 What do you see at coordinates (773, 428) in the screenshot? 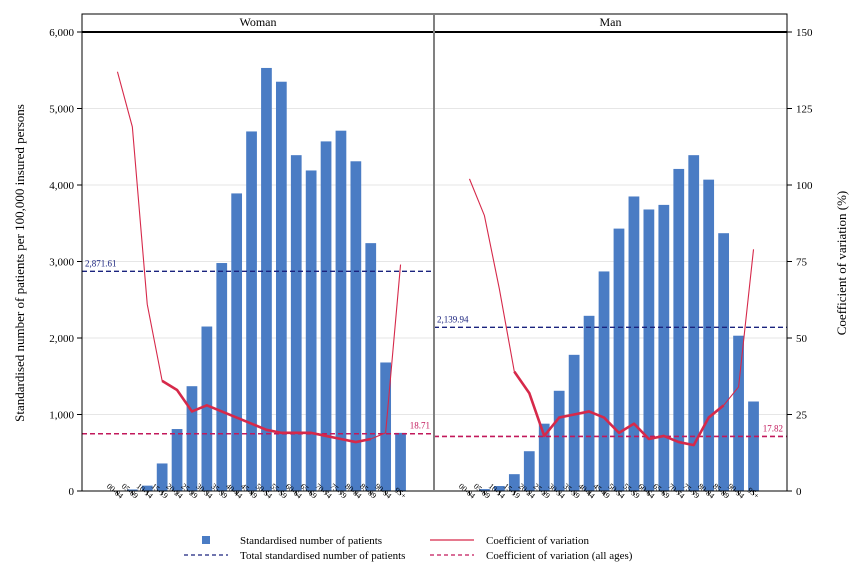
I see `cv-all-ages-label: 17.82` at bounding box center [773, 428].